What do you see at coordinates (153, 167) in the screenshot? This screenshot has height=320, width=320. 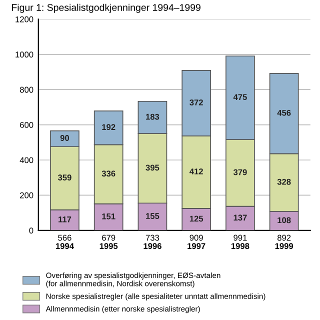 I see `data-label: 395` at bounding box center [153, 167].